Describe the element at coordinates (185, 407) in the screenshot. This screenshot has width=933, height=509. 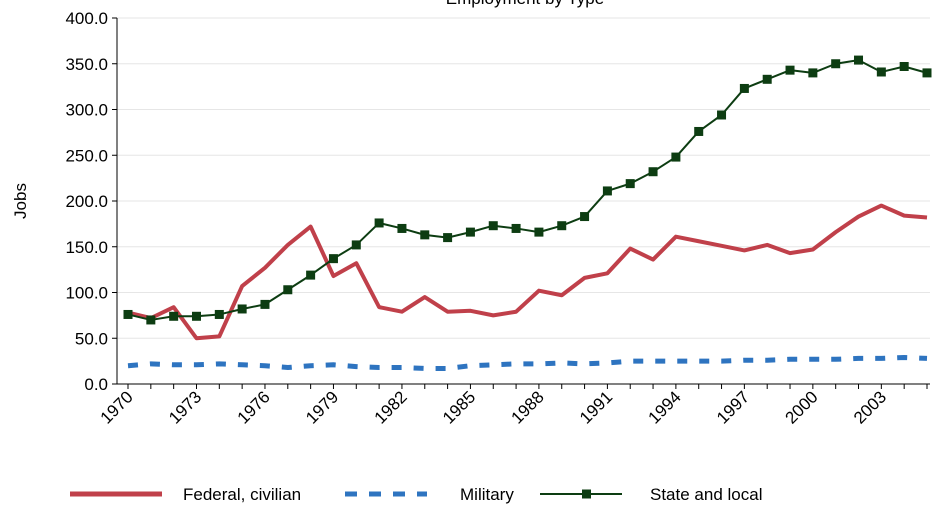
I see `x-tick-label: 1973` at that location.